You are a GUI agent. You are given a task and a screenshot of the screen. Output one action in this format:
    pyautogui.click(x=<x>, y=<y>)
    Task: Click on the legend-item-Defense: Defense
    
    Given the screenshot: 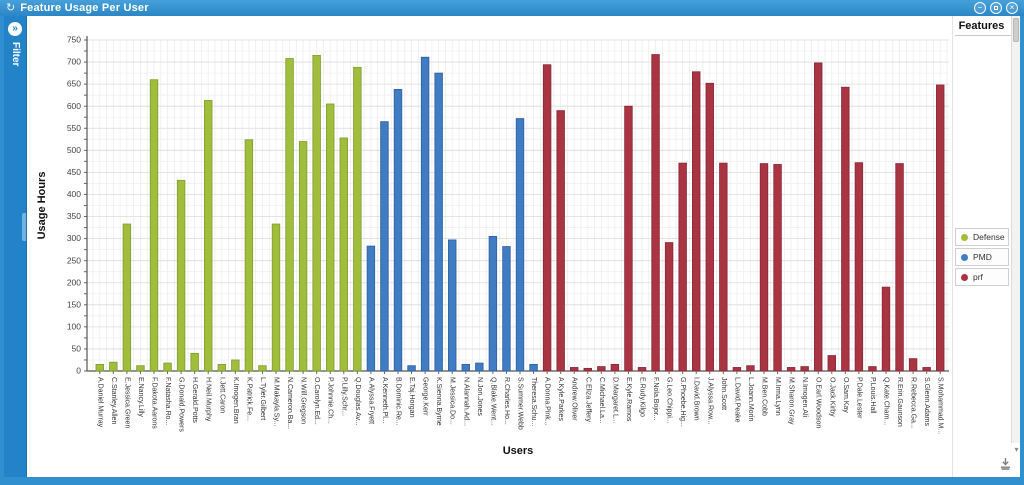 What is the action you would take?
    pyautogui.click(x=982, y=237)
    